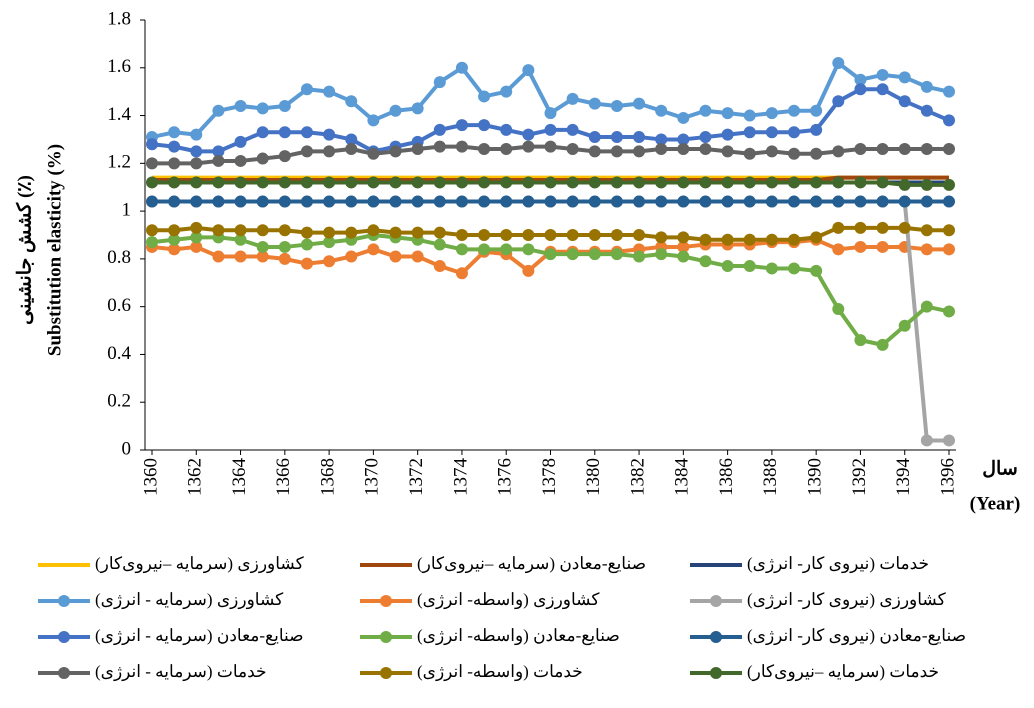 This screenshot has width=1034, height=708. I want to click on y-axis-title: کشش جانشینی (٪), so click(24, 250).